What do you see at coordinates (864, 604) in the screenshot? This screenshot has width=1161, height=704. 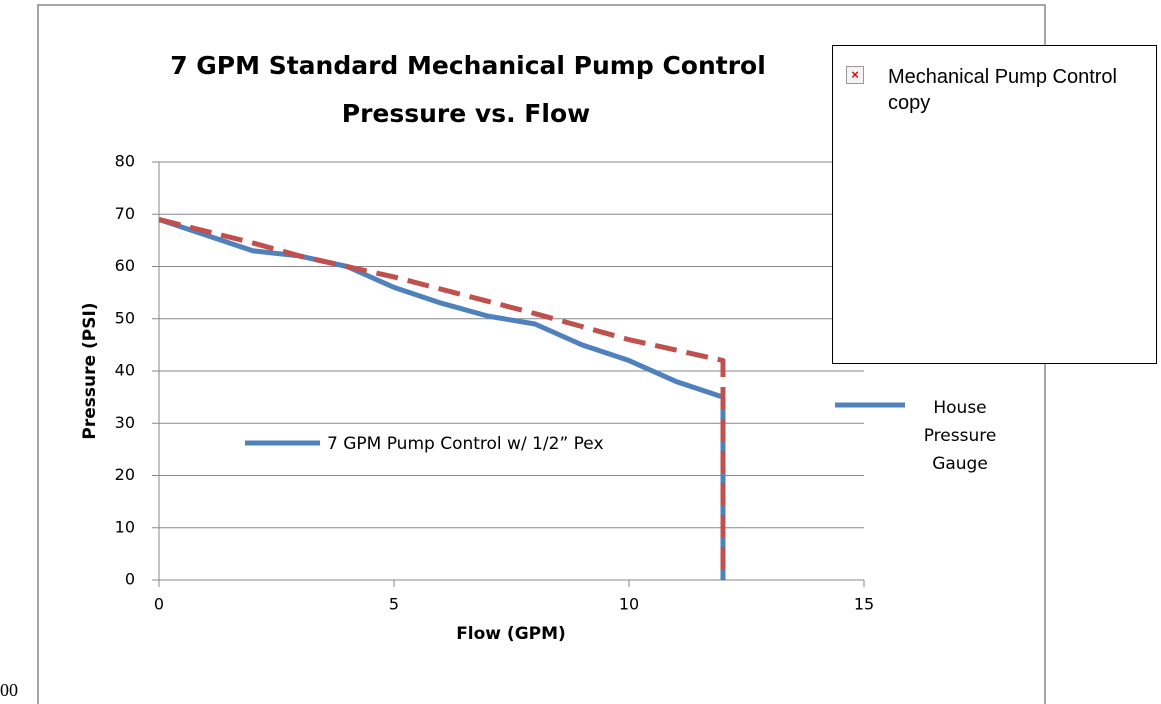 I see `x-tick-label: 15` at bounding box center [864, 604].